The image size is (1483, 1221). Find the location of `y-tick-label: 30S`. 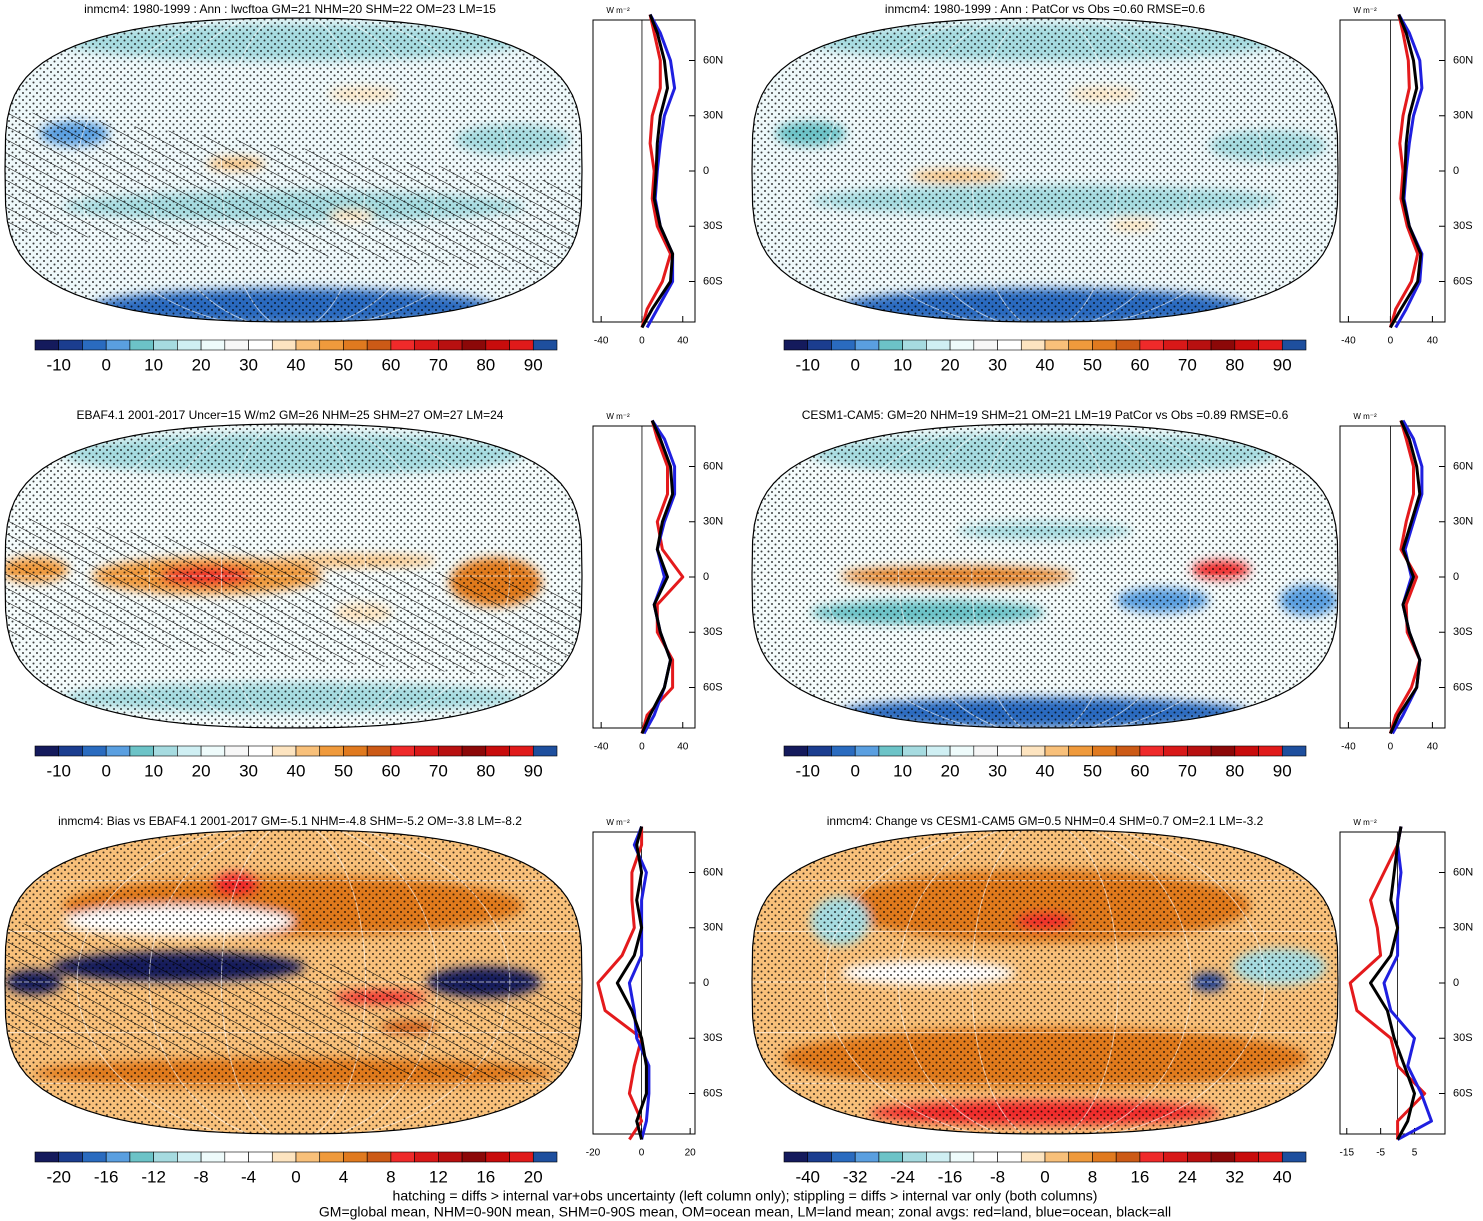

y-tick-label: 30S is located at coordinates (713, 632).